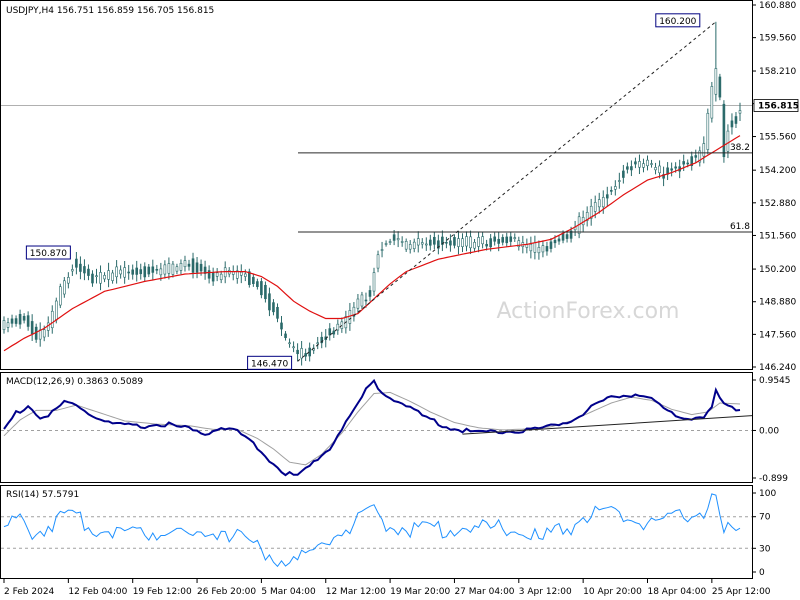 Image resolution: width=800 pixels, height=600 pixels. I want to click on price-annotation-box, so click(270, 362).